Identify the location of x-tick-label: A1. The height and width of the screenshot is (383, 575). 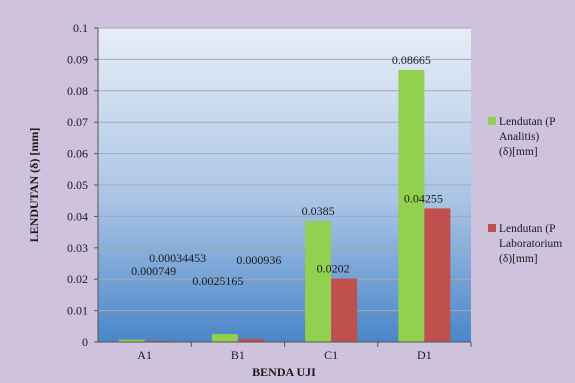
(144, 355).